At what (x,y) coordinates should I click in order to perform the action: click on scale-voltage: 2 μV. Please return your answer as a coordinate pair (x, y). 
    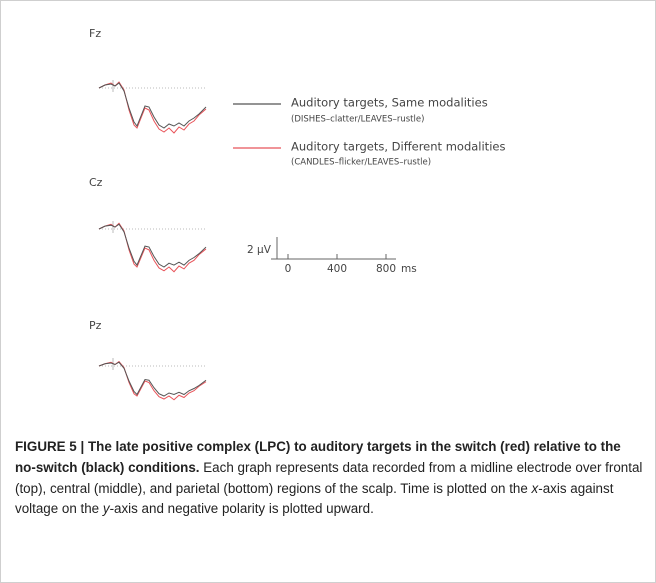
    Looking at the image, I should click on (259, 250).